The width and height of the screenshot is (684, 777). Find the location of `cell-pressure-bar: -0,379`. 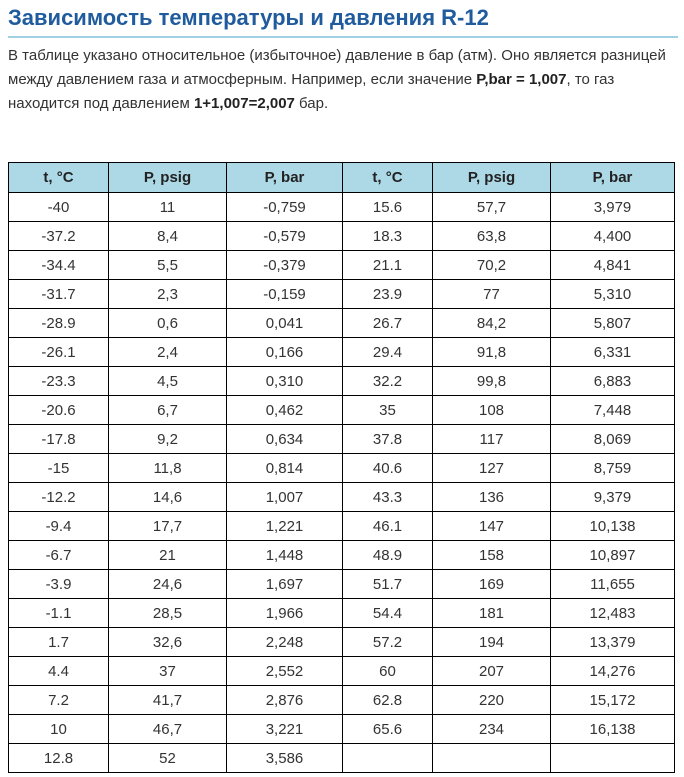

cell-pressure-bar: -0,379 is located at coordinates (284, 265).